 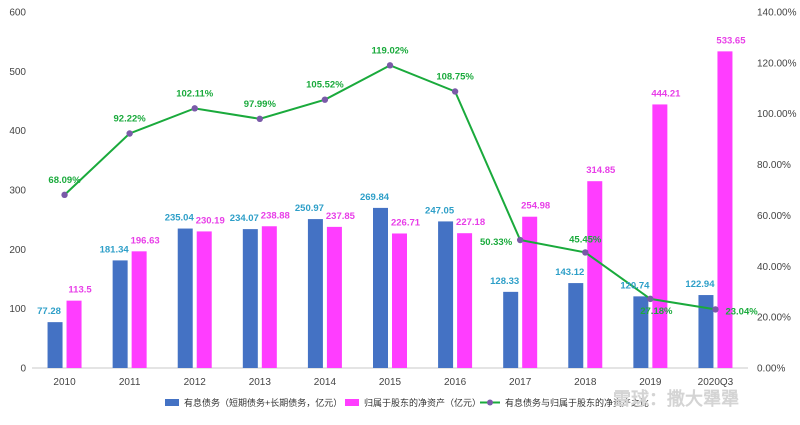 What do you see at coordinates (774, 318) in the screenshot?
I see `y-right-tick-label: 20.00%` at bounding box center [774, 318].